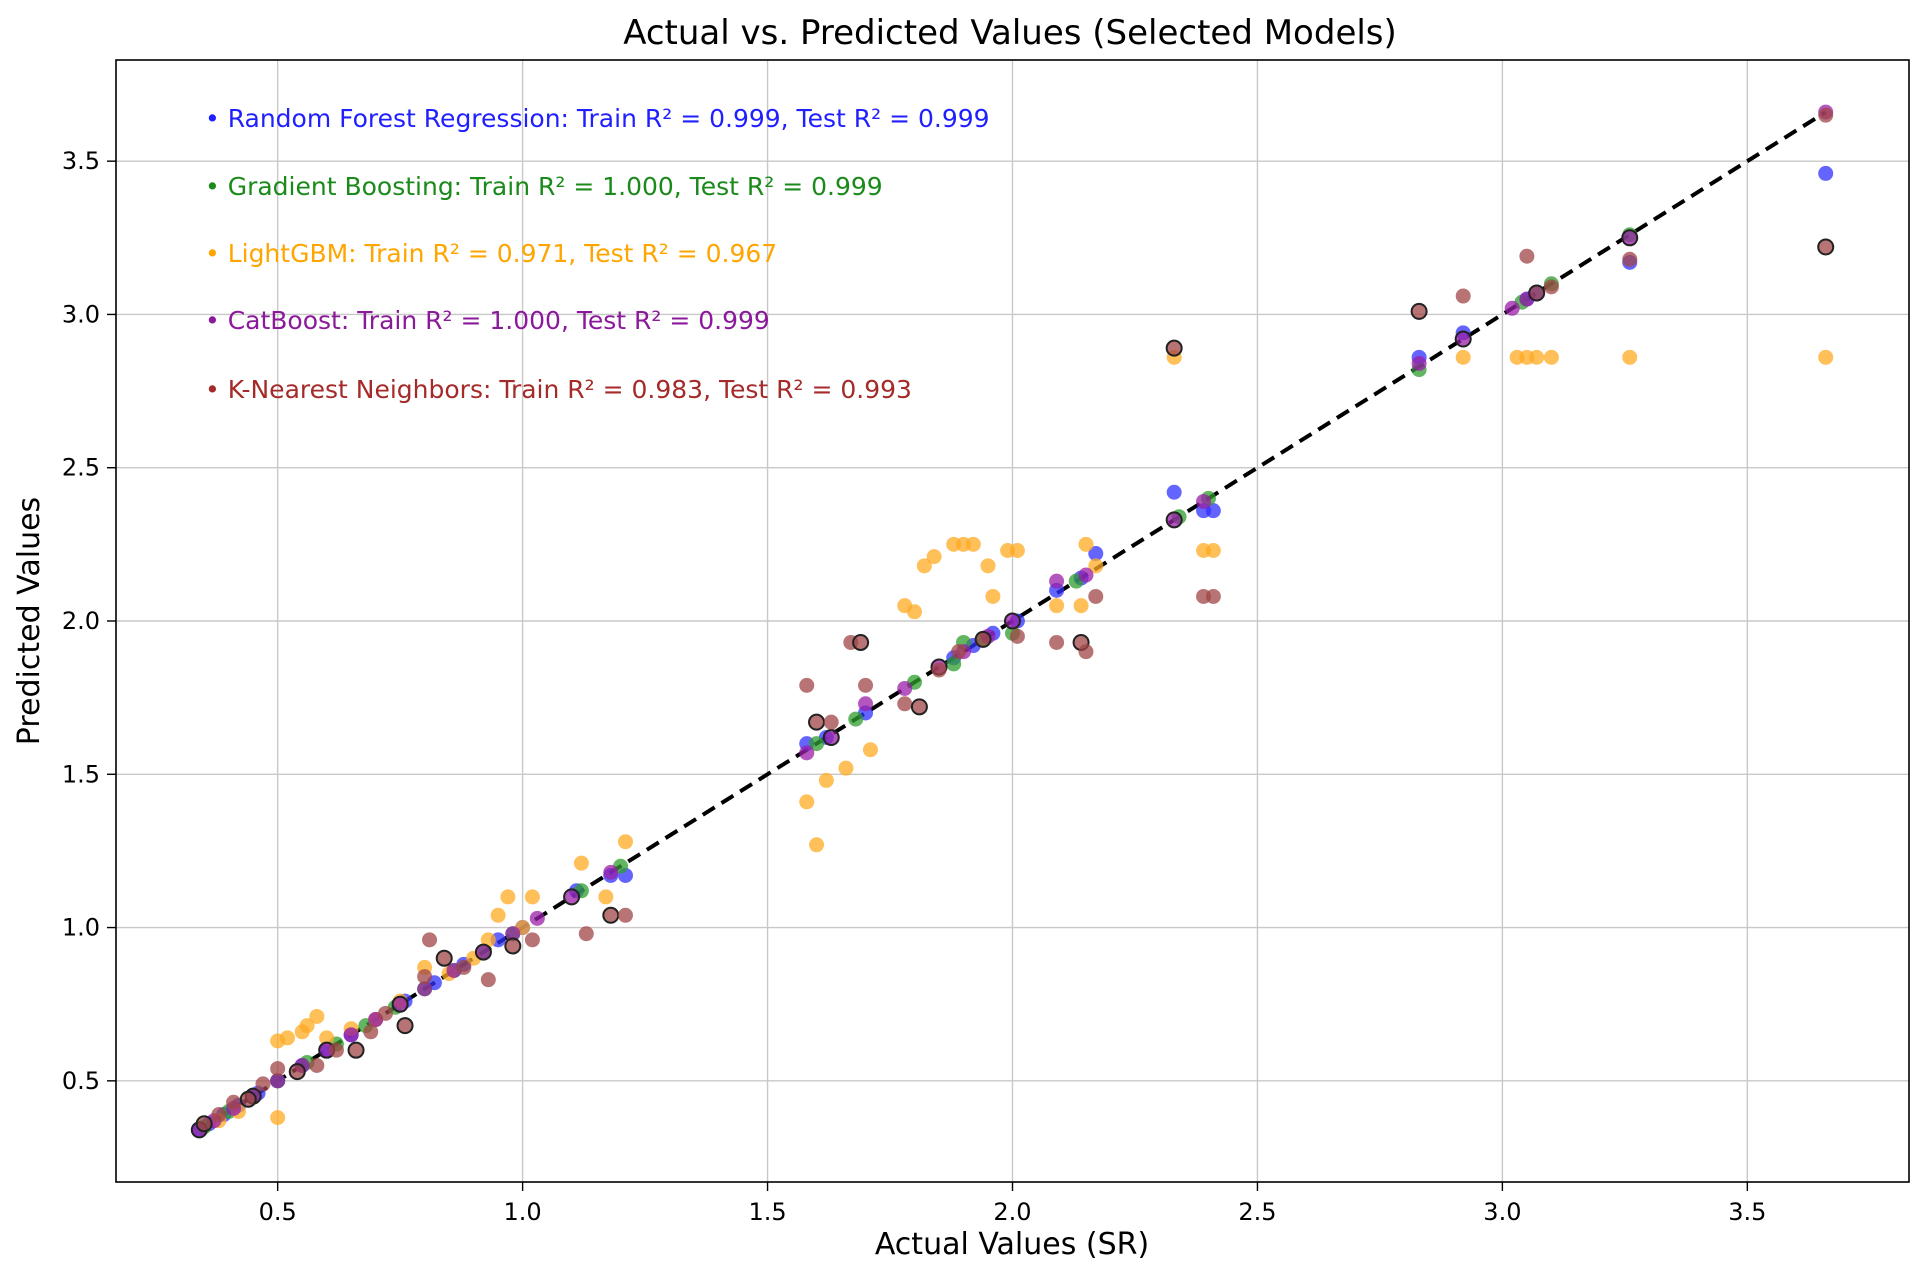 The height and width of the screenshot is (1281, 1924). I want to click on y-tick-label: 1.0, so click(81, 928).